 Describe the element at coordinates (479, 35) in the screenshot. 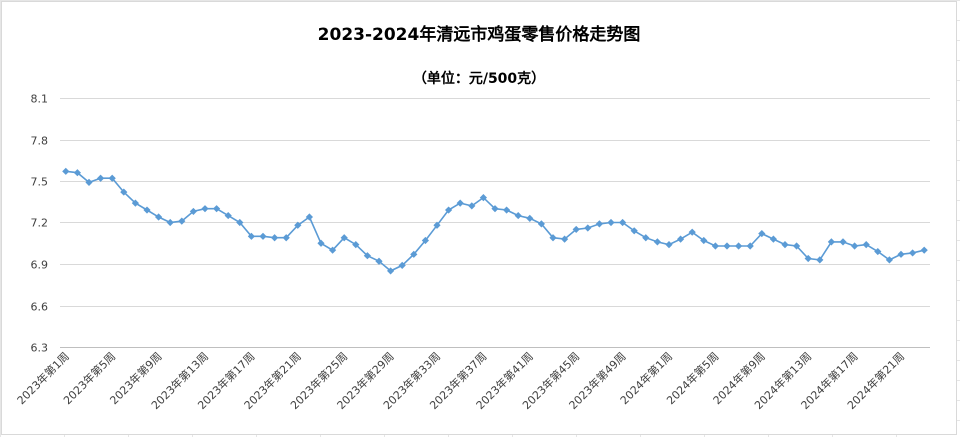

I see `chart-title: 2023-2024年清远市鸡蛋零售价格走势图` at that location.